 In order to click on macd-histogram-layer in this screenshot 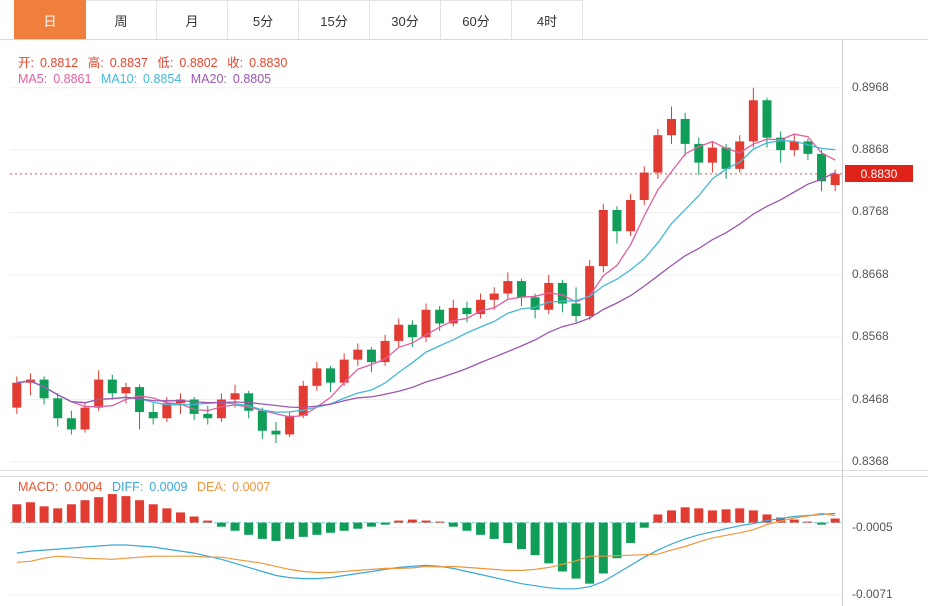, I will do `click(426, 539)`.